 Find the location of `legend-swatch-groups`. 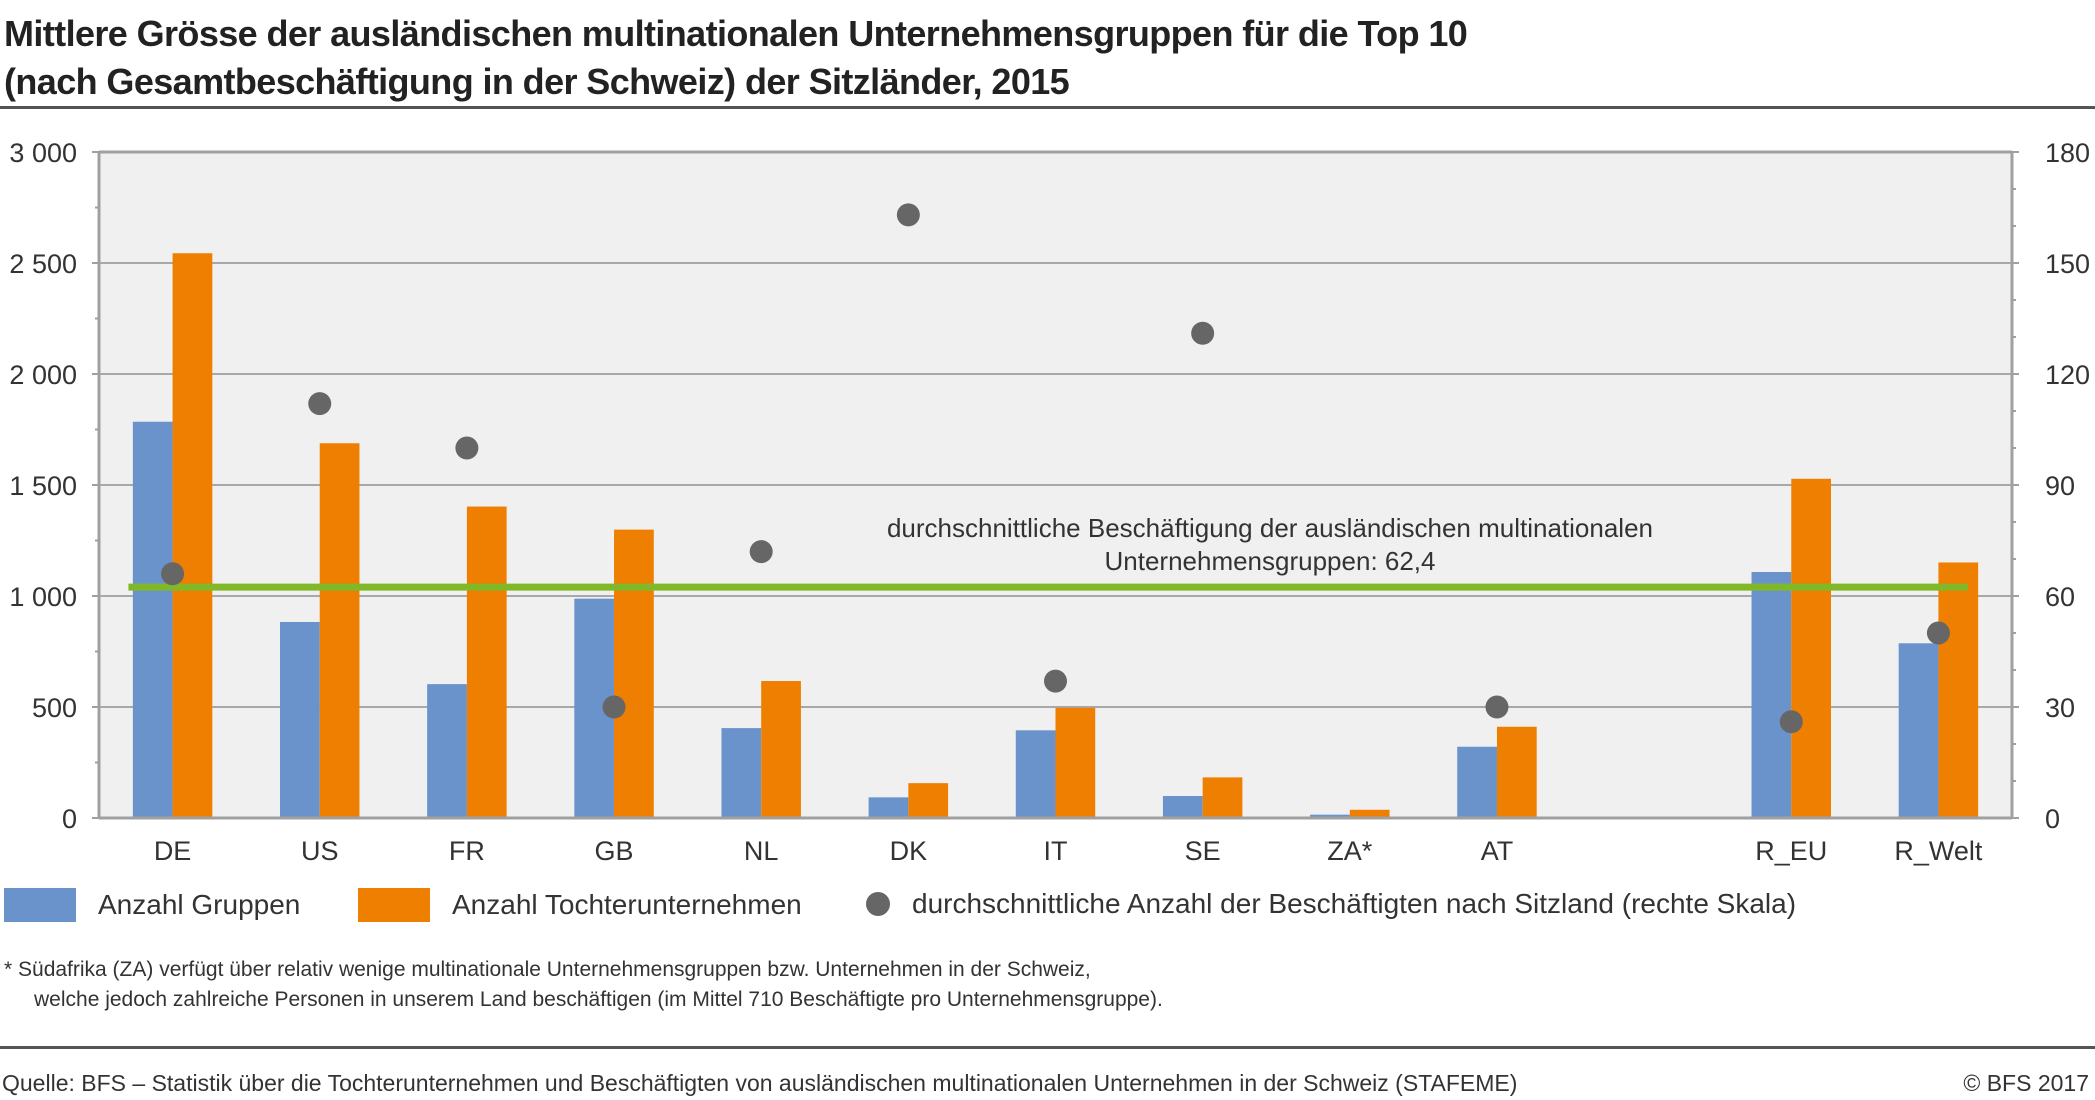

legend-swatch-groups is located at coordinates (40, 905).